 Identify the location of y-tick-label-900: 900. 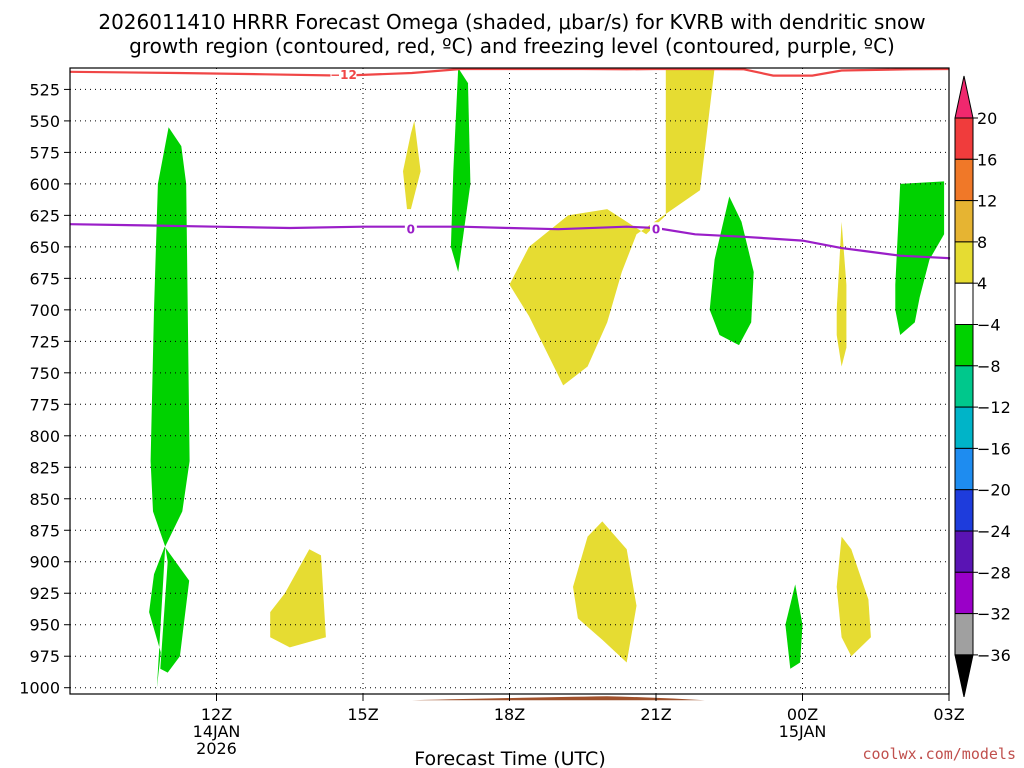
(44, 562).